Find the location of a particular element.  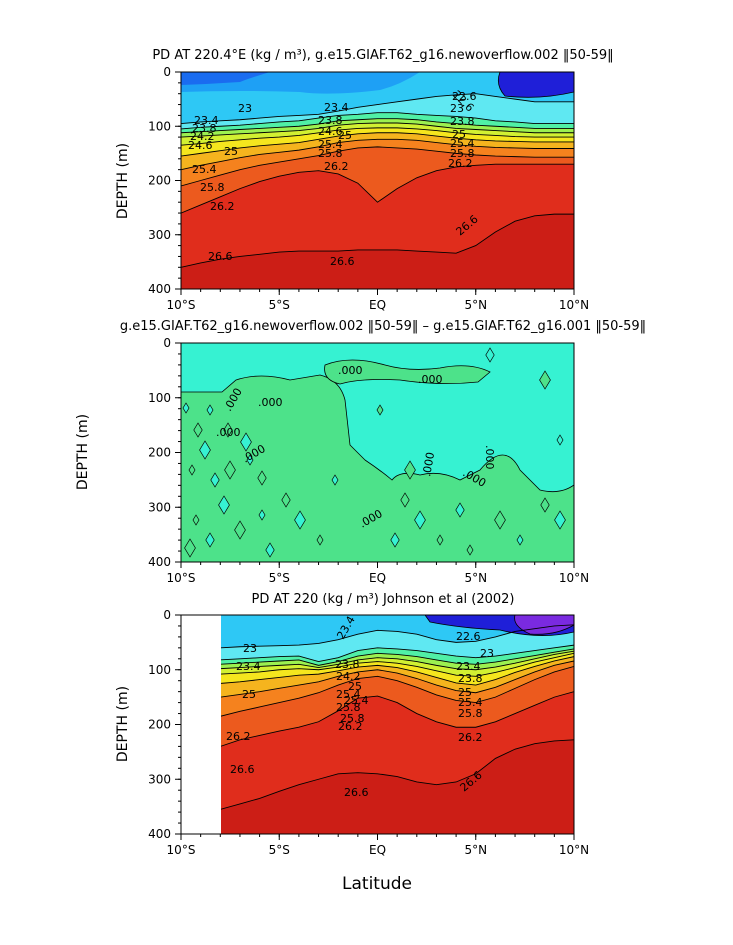

contour-label: 23.4 is located at coordinates (248, 666).